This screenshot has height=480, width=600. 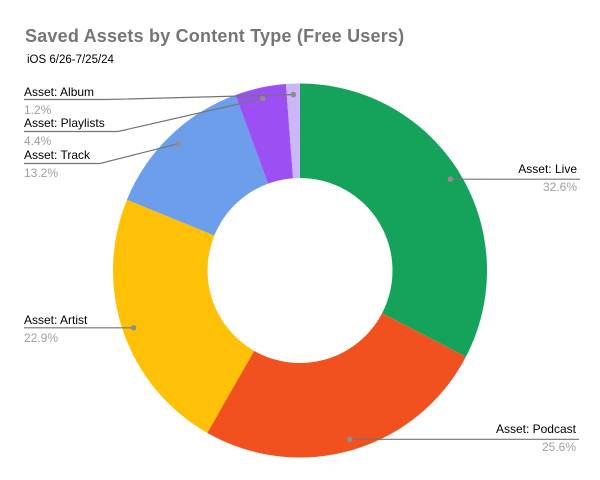 What do you see at coordinates (450, 179) in the screenshot?
I see `leader-dot-asset-live` at bounding box center [450, 179].